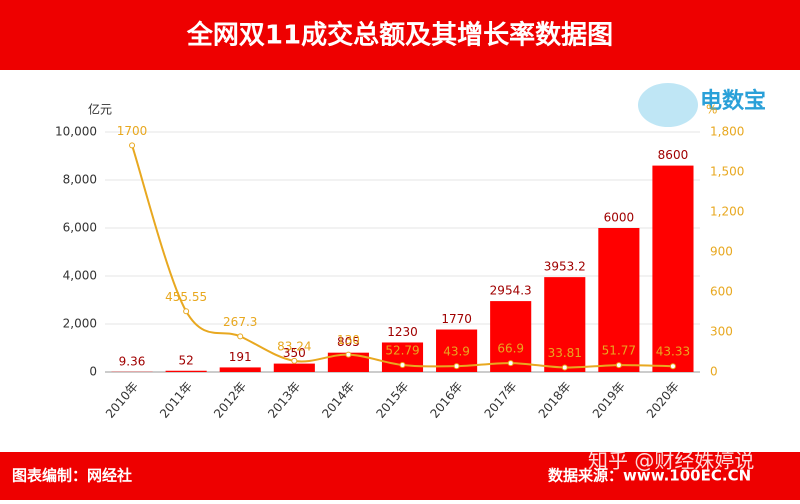 The width and height of the screenshot is (800, 504). What do you see at coordinates (230, 400) in the screenshot?
I see `x-tick-label: 2012年` at bounding box center [230, 400].